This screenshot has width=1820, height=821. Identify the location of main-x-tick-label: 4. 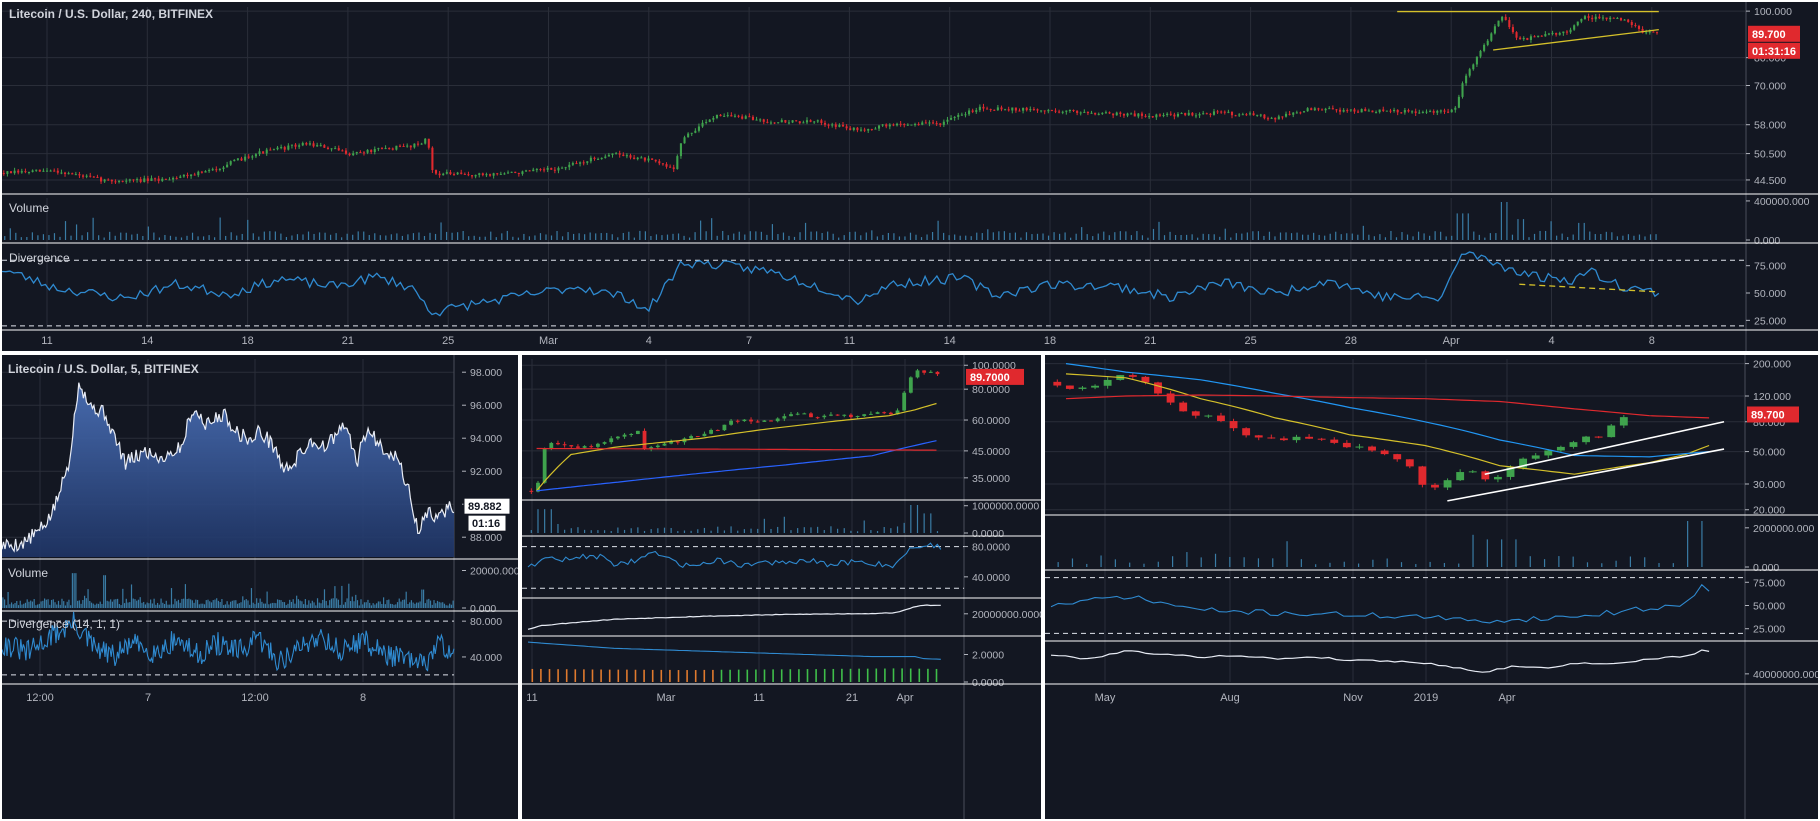
(649, 341).